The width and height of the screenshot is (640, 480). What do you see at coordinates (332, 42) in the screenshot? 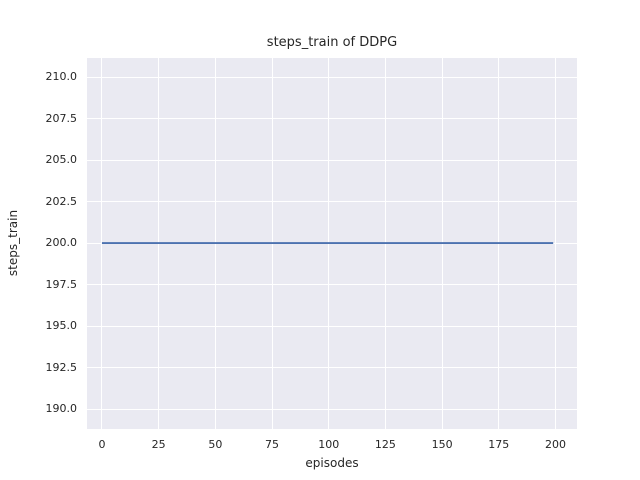
I see `chart-title: steps_train of DDPG` at bounding box center [332, 42].